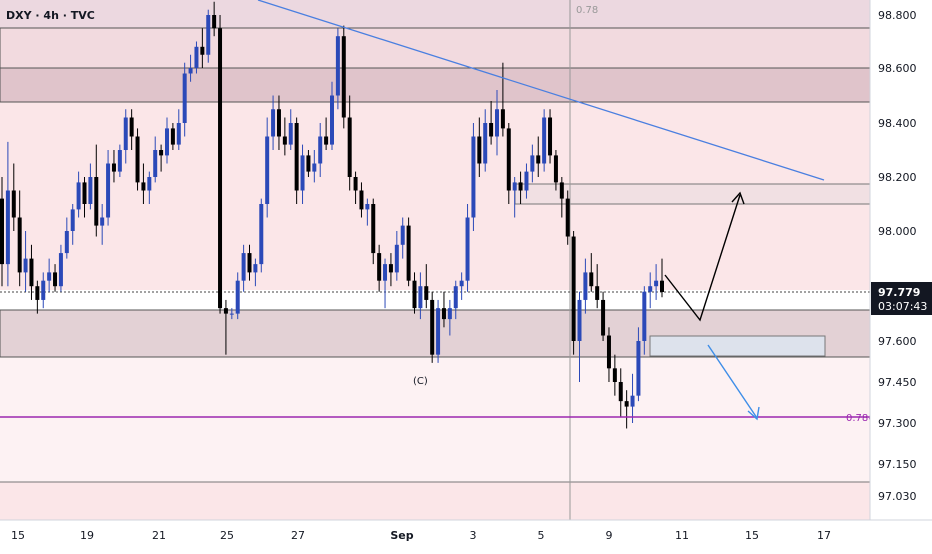 The height and width of the screenshot is (554, 932). I want to click on time-axis, so click(466, 535).